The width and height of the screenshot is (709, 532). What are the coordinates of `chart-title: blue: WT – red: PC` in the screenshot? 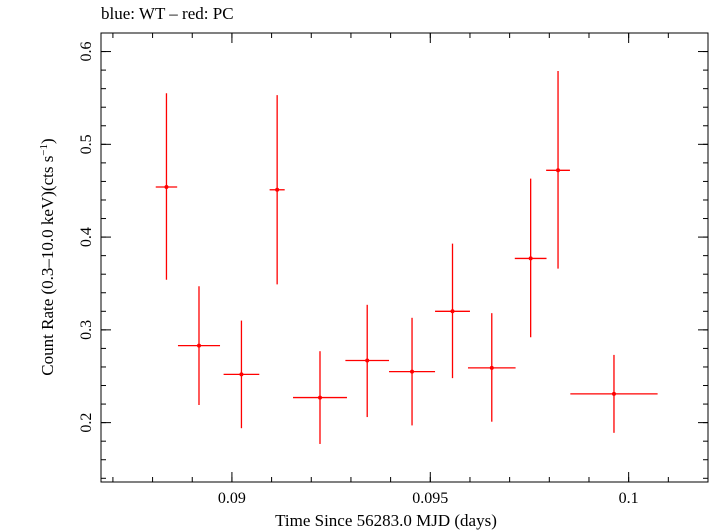 It's located at (167, 13).